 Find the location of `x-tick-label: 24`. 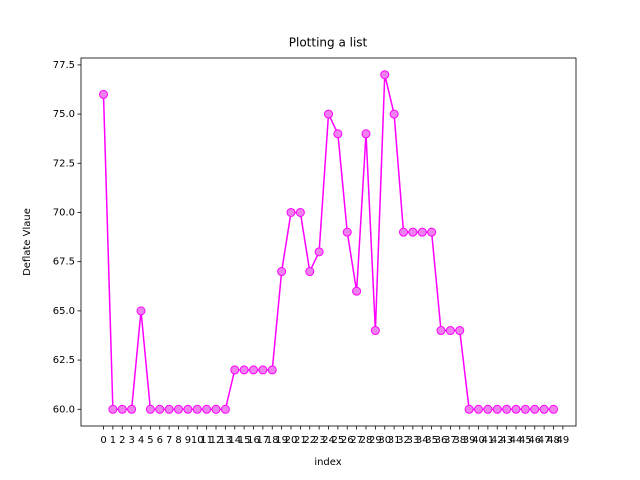

x-tick-label: 24 is located at coordinates (328, 440).